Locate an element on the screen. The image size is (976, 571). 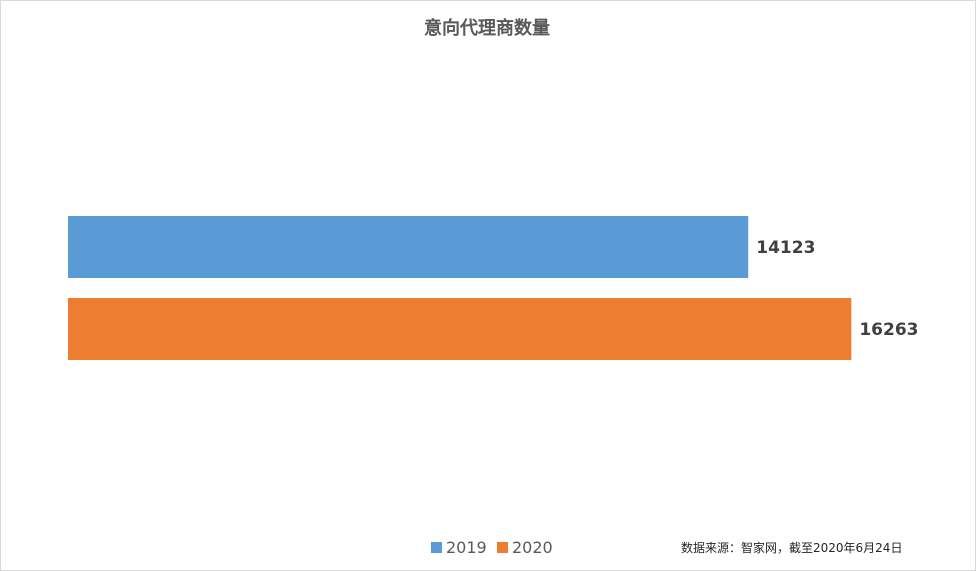
bar-2020 is located at coordinates (460, 329).